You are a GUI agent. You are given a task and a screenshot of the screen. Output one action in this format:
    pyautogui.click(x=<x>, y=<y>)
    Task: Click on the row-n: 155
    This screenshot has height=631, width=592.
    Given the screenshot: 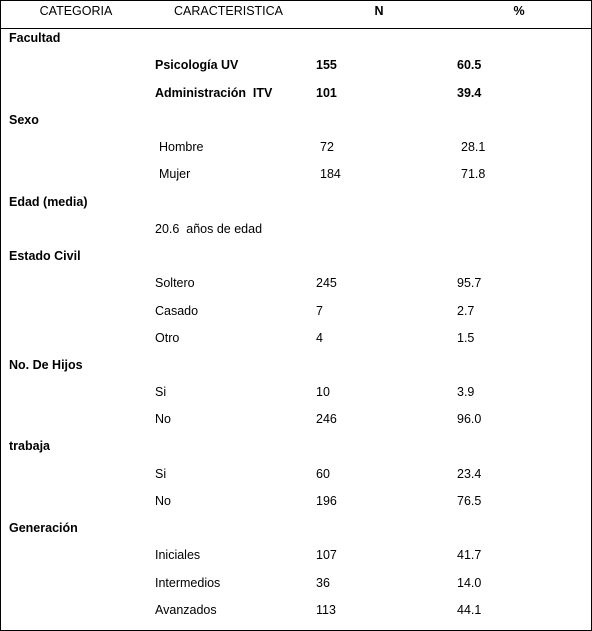 What is the action you would take?
    pyautogui.click(x=326, y=65)
    